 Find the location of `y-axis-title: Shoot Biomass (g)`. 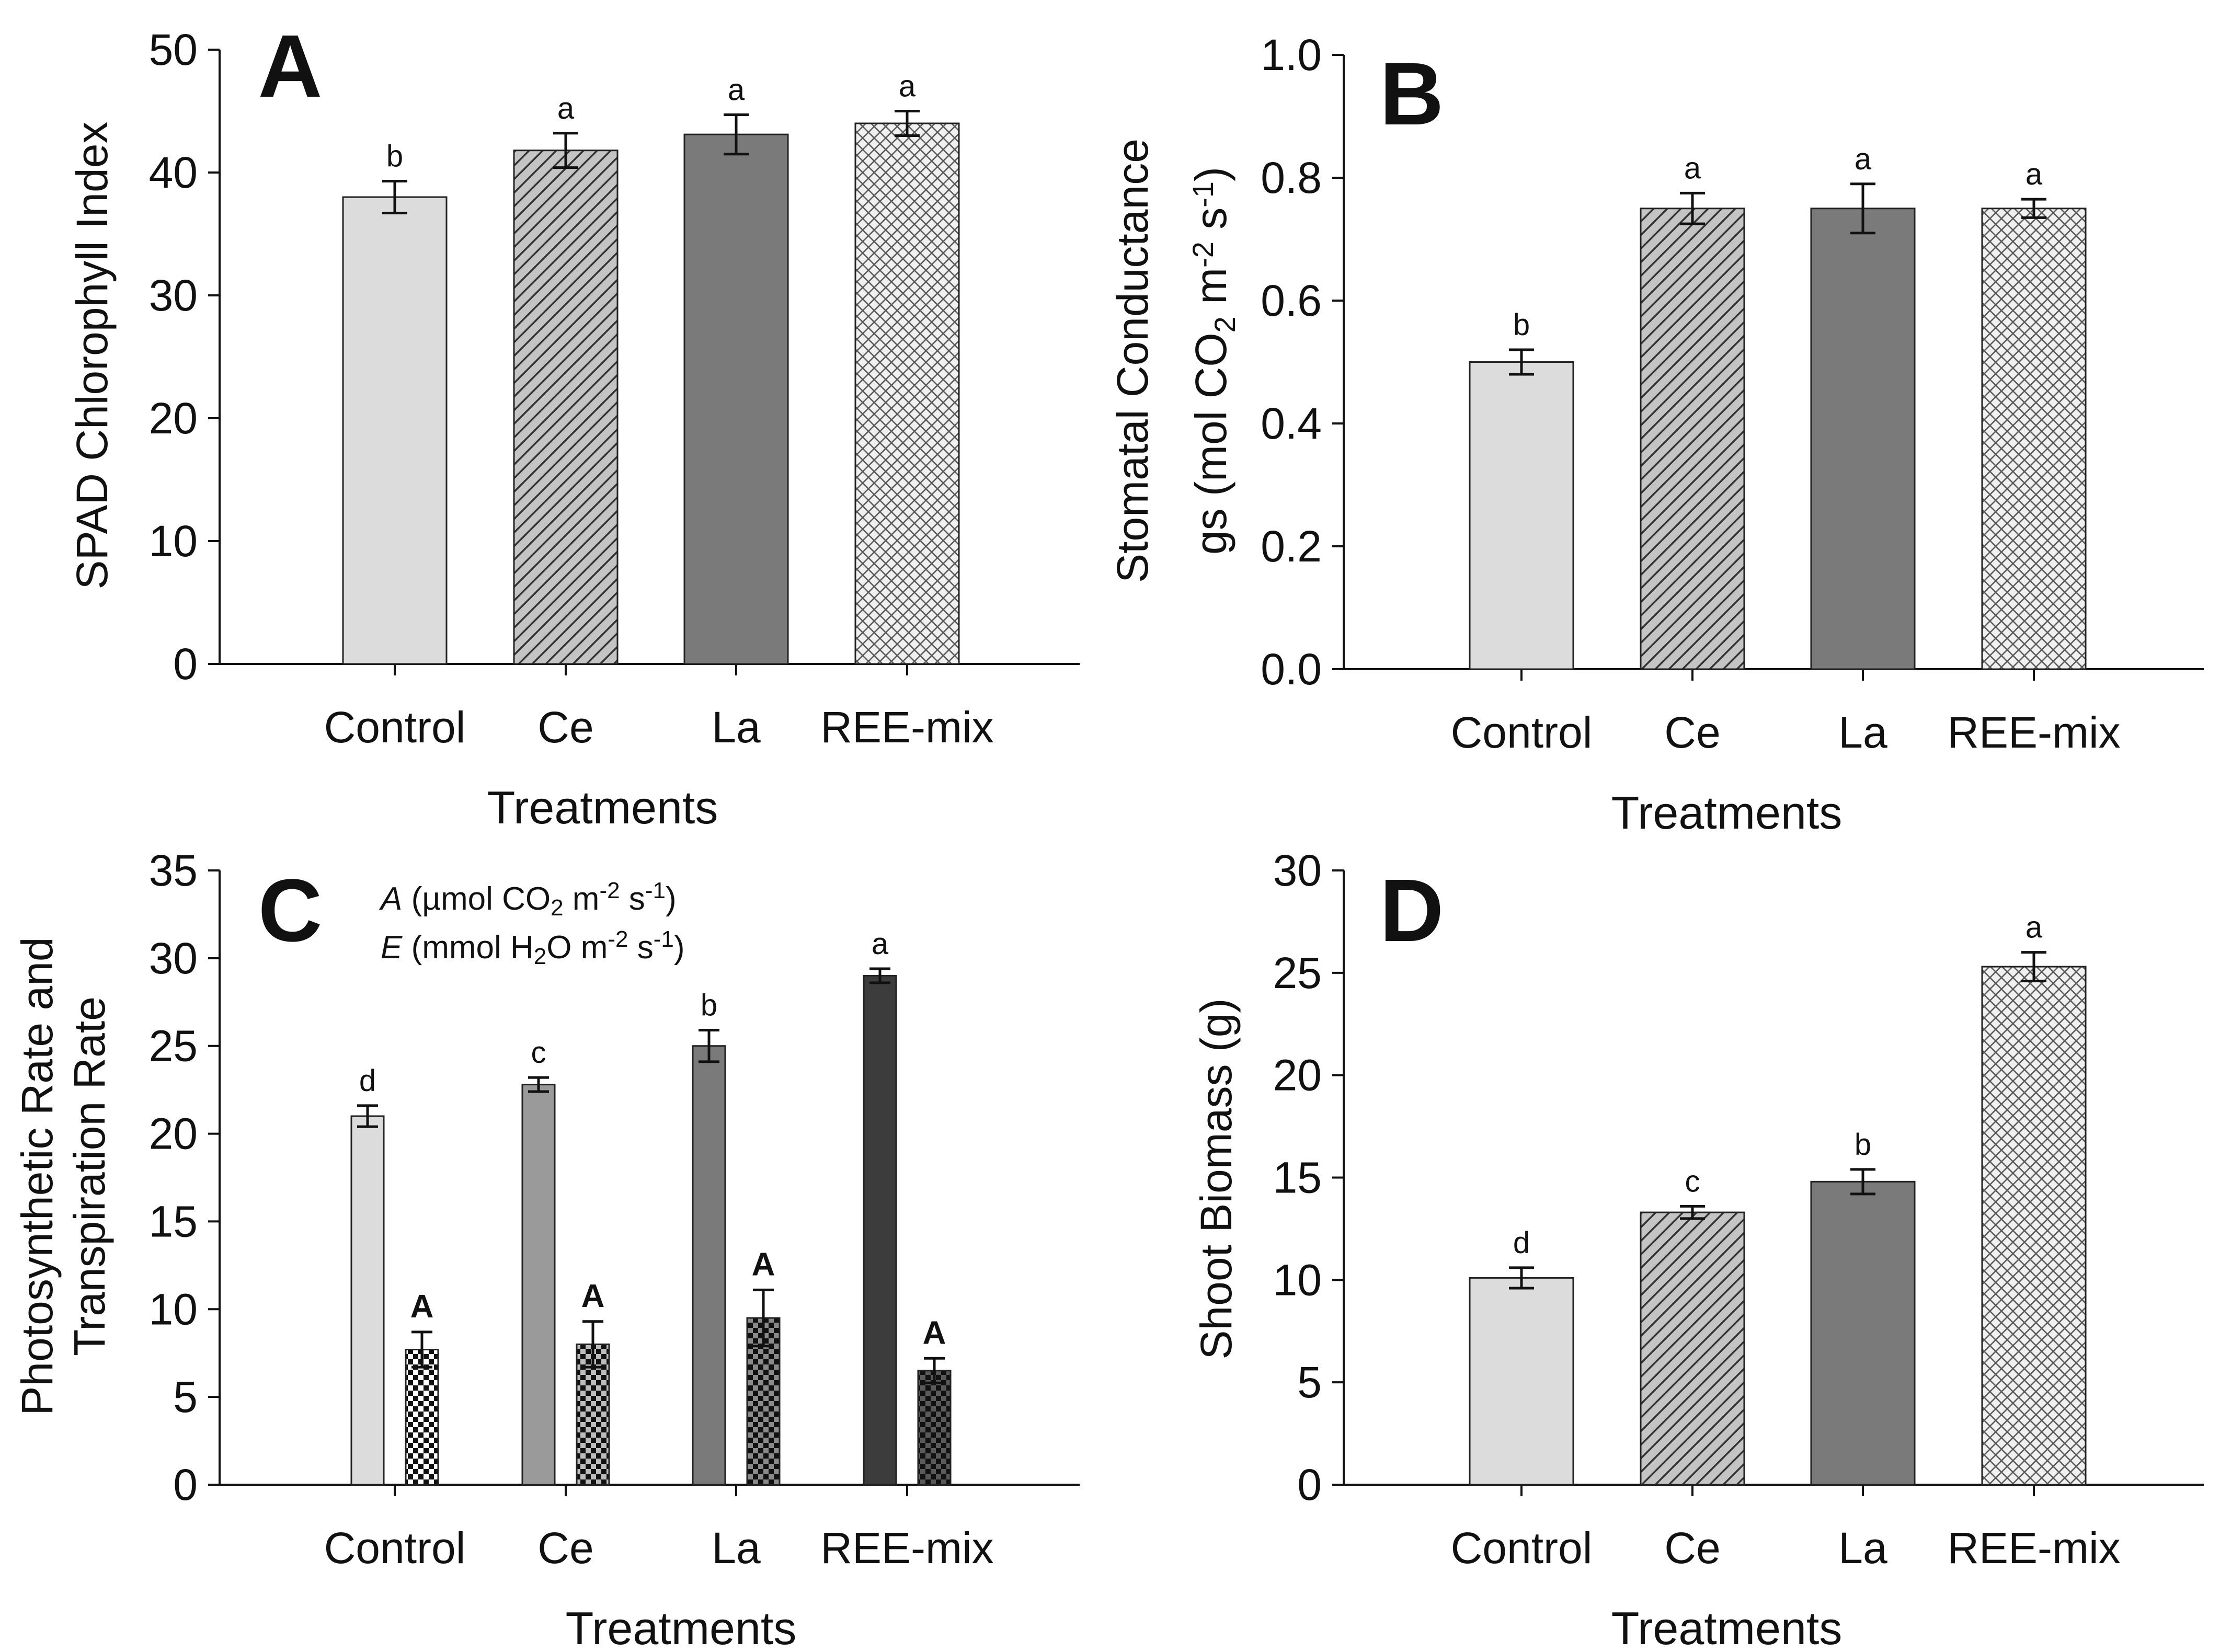

y-axis-title: Shoot Biomass (g) is located at coordinates (1216, 1179).